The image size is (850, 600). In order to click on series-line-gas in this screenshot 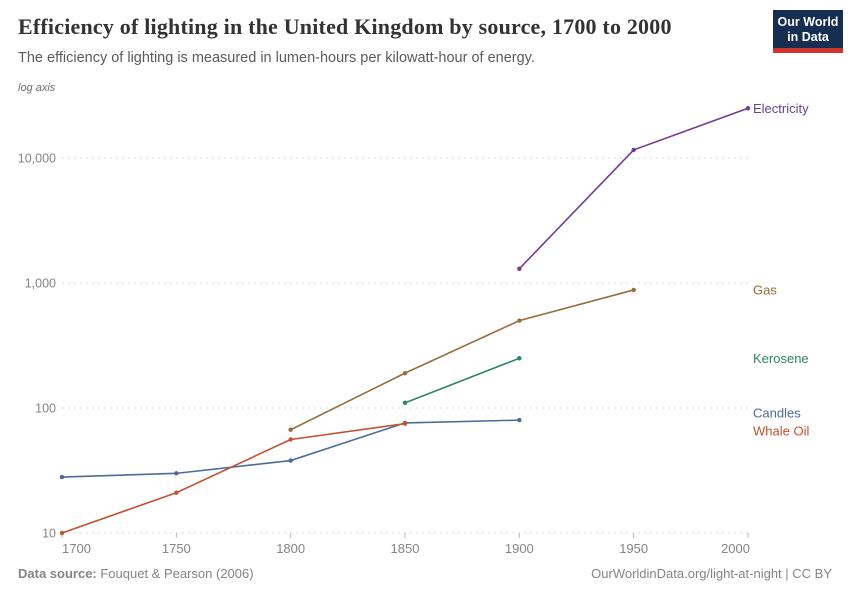, I will do `click(462, 360)`.